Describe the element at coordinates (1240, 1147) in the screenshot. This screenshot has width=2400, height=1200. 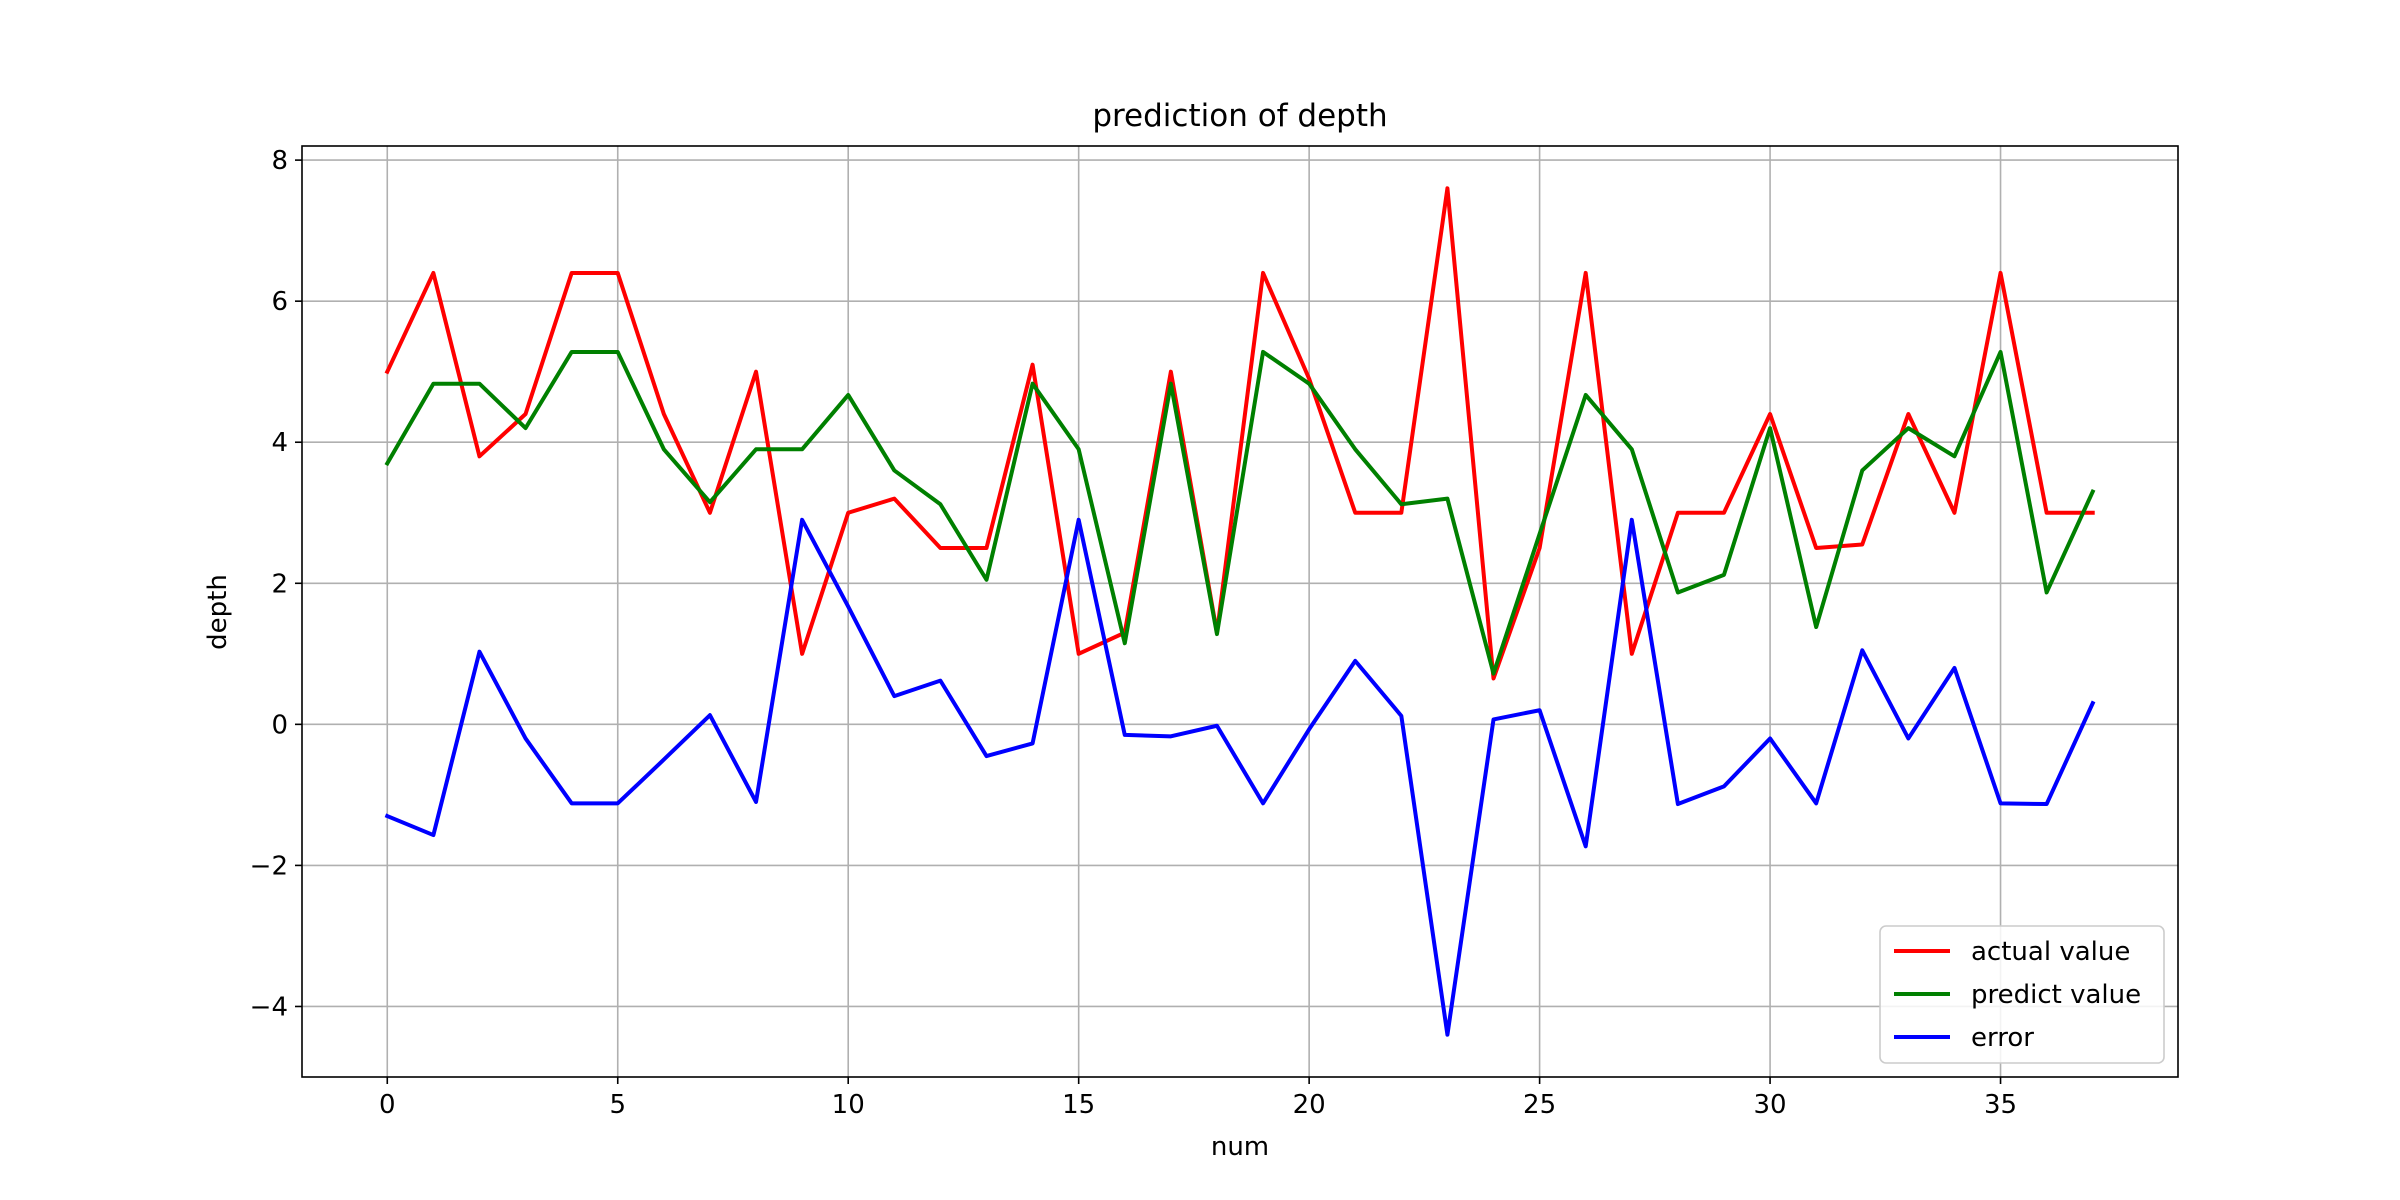
I see `x-axis-title: num` at that location.